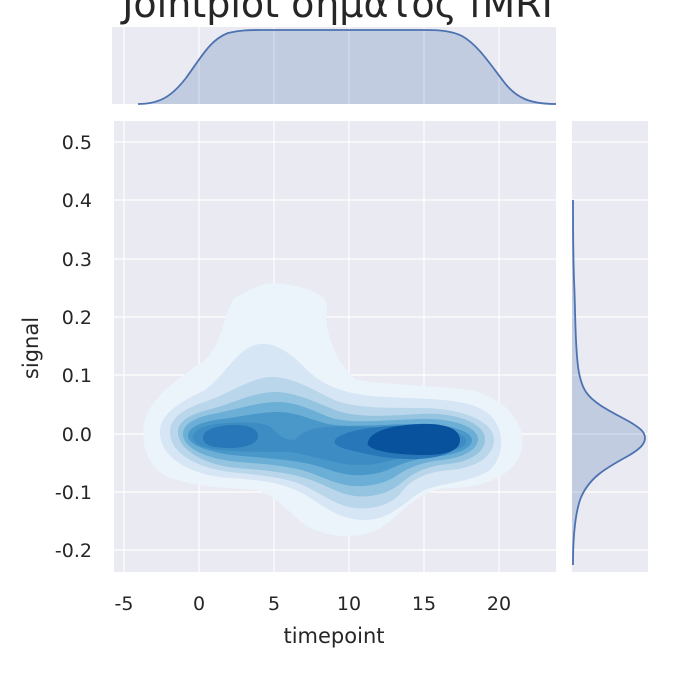  Describe the element at coordinates (31, 348) in the screenshot. I see `y-axis-label: signal` at that location.